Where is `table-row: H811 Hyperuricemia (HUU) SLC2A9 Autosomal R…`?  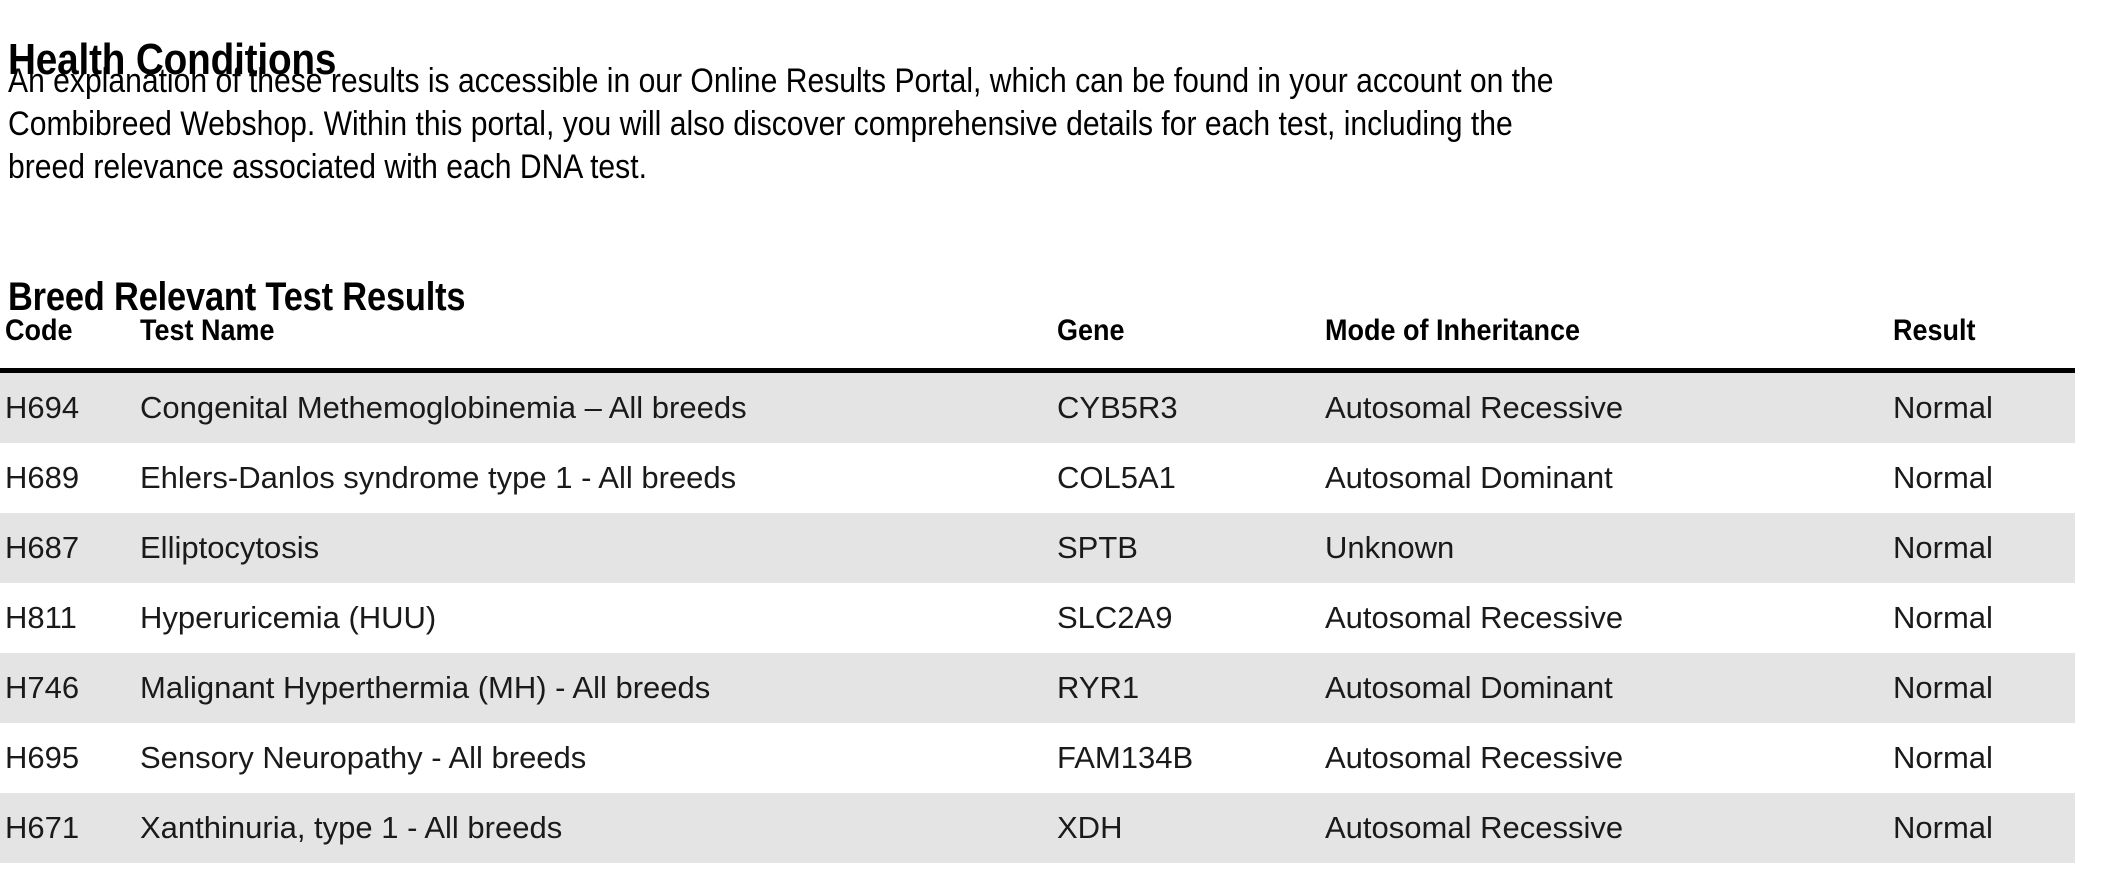 table-row: H811 Hyperuricemia (HUU) SLC2A9 Autosomal R… is located at coordinates (1037, 618).